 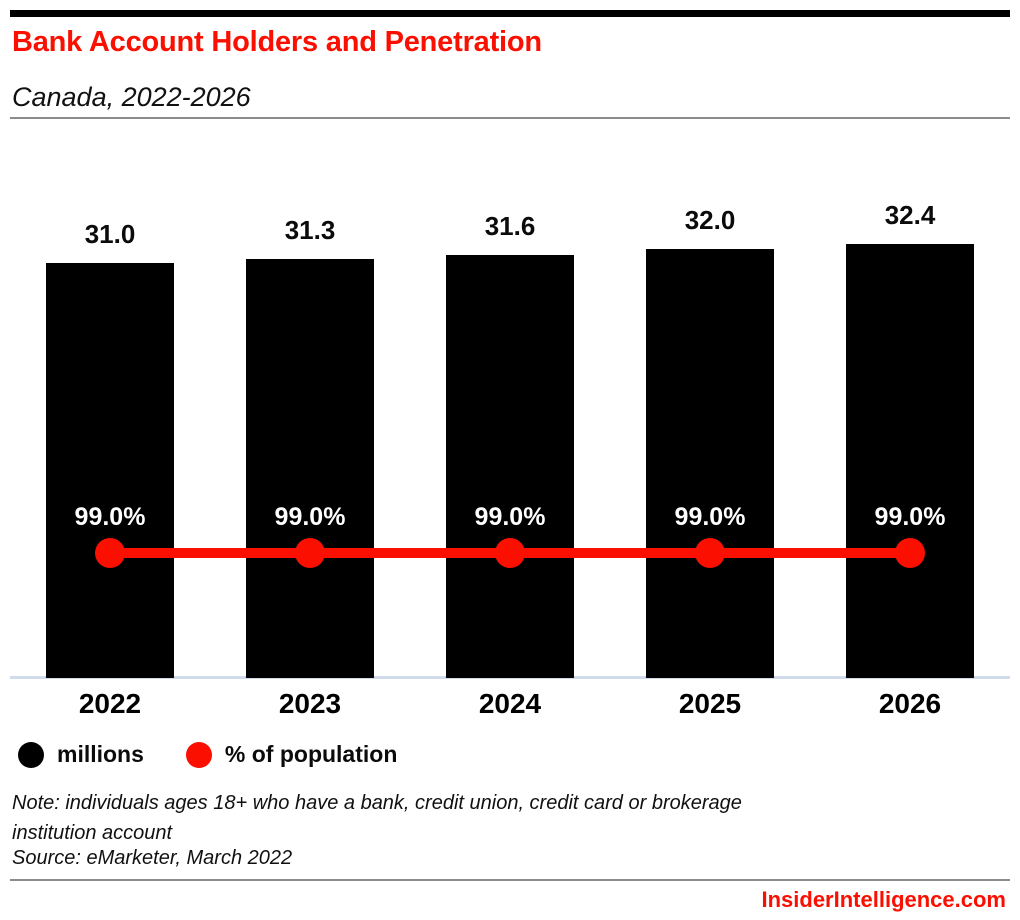 I want to click on legend-label-percent: % of population, so click(x=311, y=754).